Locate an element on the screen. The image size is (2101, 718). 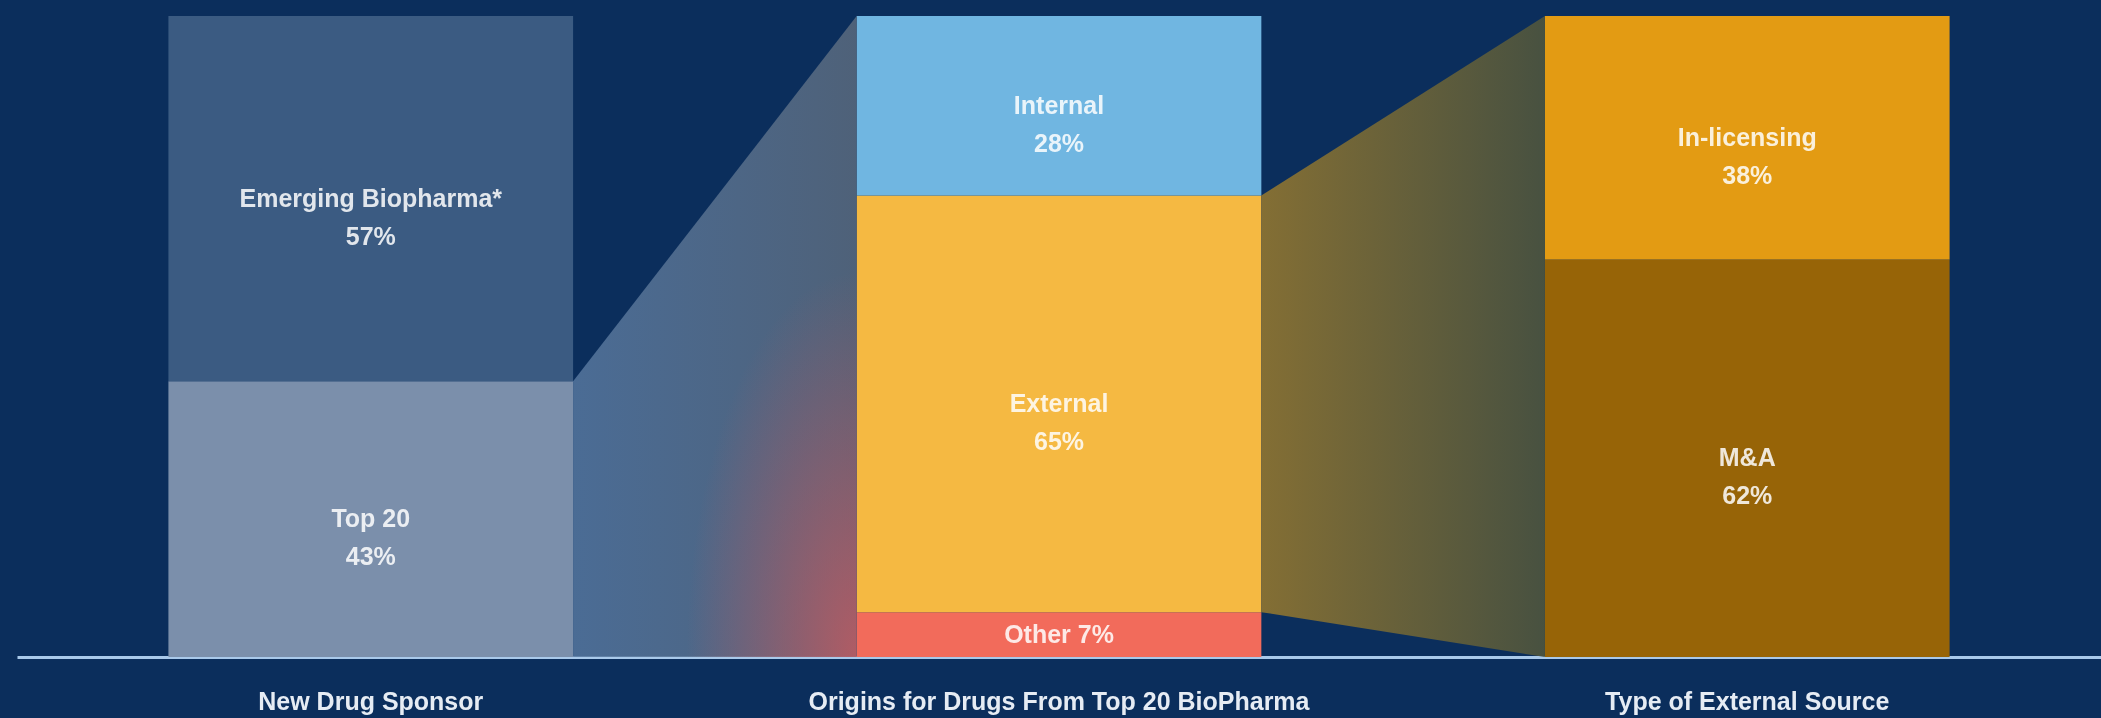
x-tick-label: Type of External Source is located at coordinates (1747, 700).